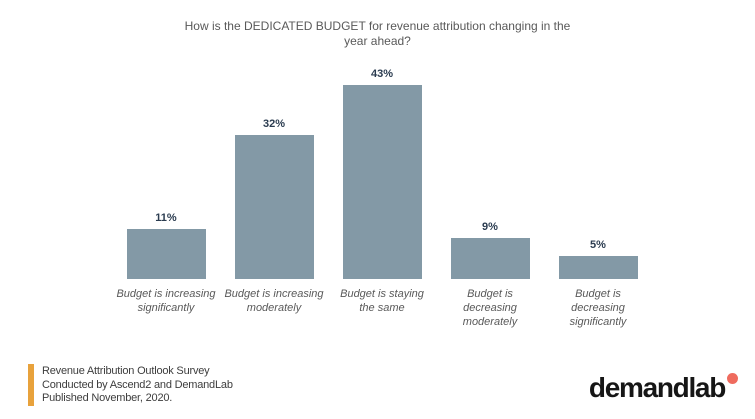  What do you see at coordinates (732, 378) in the screenshot?
I see `logo-dot-icon` at bounding box center [732, 378].